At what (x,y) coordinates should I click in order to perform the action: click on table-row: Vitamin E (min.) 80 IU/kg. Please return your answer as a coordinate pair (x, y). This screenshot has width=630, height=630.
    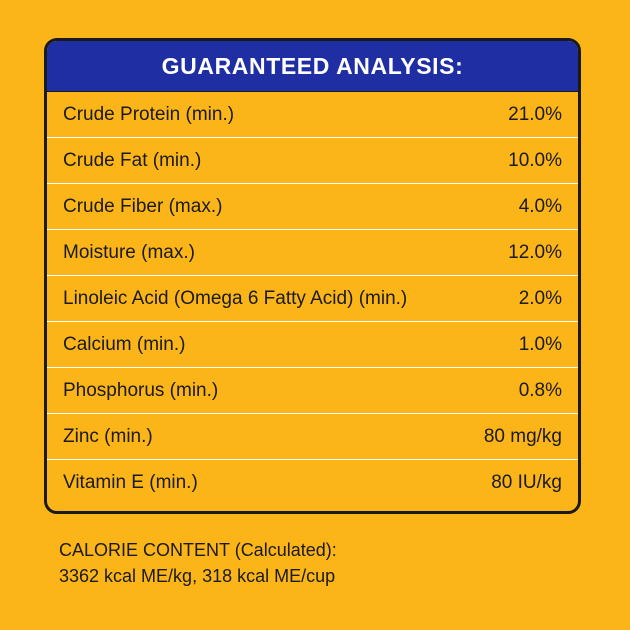
    Looking at the image, I should click on (312, 483).